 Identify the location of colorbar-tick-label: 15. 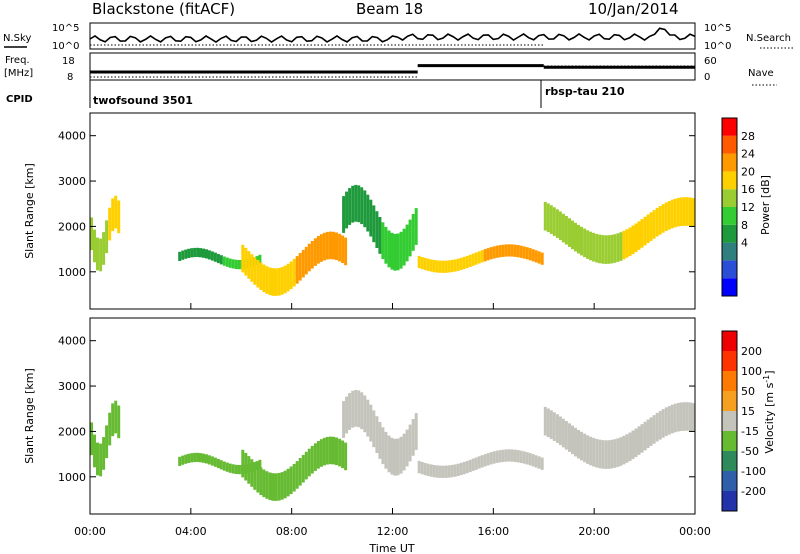
(748, 411).